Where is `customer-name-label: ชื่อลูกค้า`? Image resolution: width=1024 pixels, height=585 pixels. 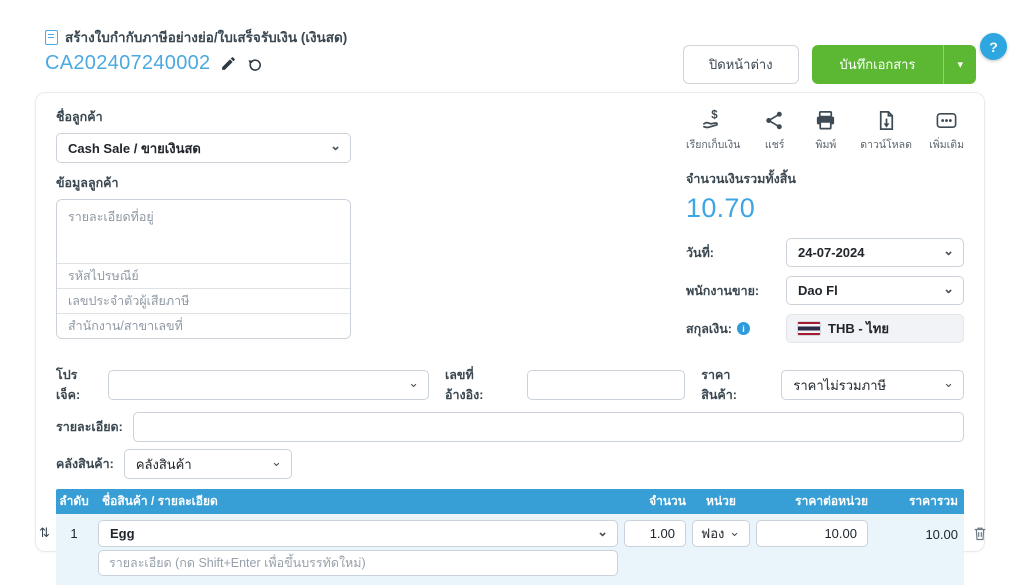
customer-name-label: ชื่อลูกค้า is located at coordinates (79, 117).